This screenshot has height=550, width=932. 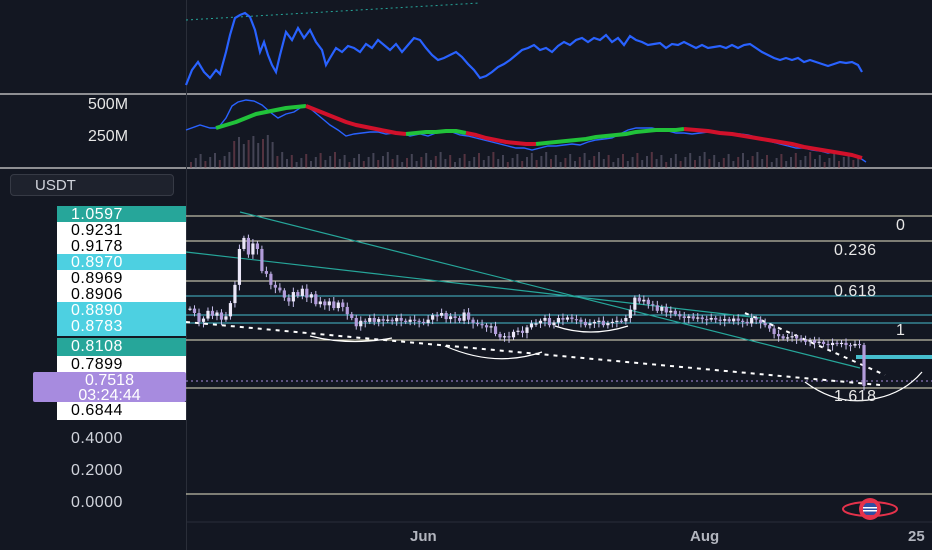 What do you see at coordinates (610, 136) in the screenshot?
I see `volume-ma-segment` at bounding box center [610, 136].